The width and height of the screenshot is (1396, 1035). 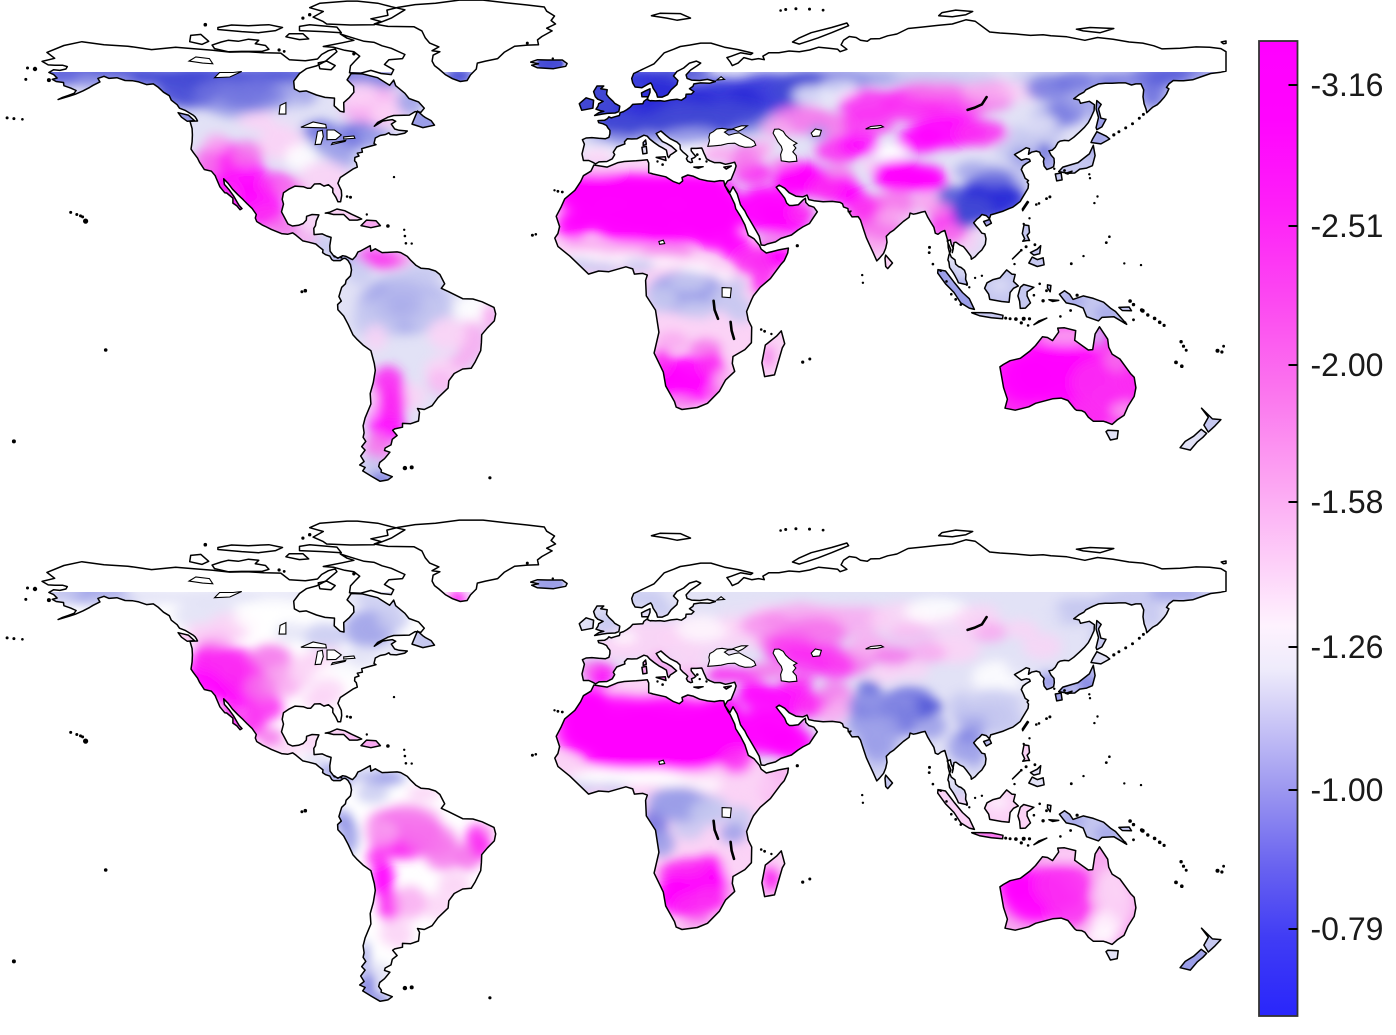 I want to click on svg-text: -2.00, so click(x=1347, y=365).